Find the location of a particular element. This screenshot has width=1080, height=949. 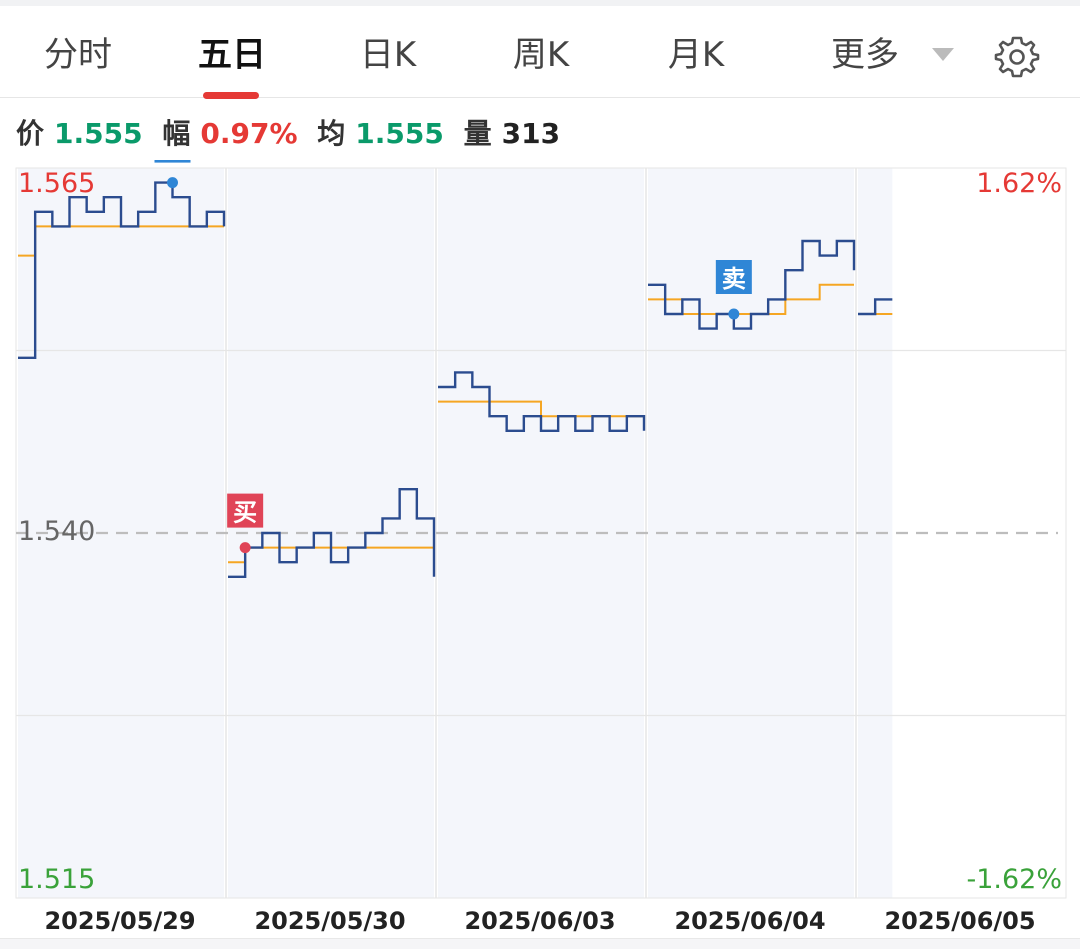

trade-mark-2: 买 is located at coordinates (245, 523).